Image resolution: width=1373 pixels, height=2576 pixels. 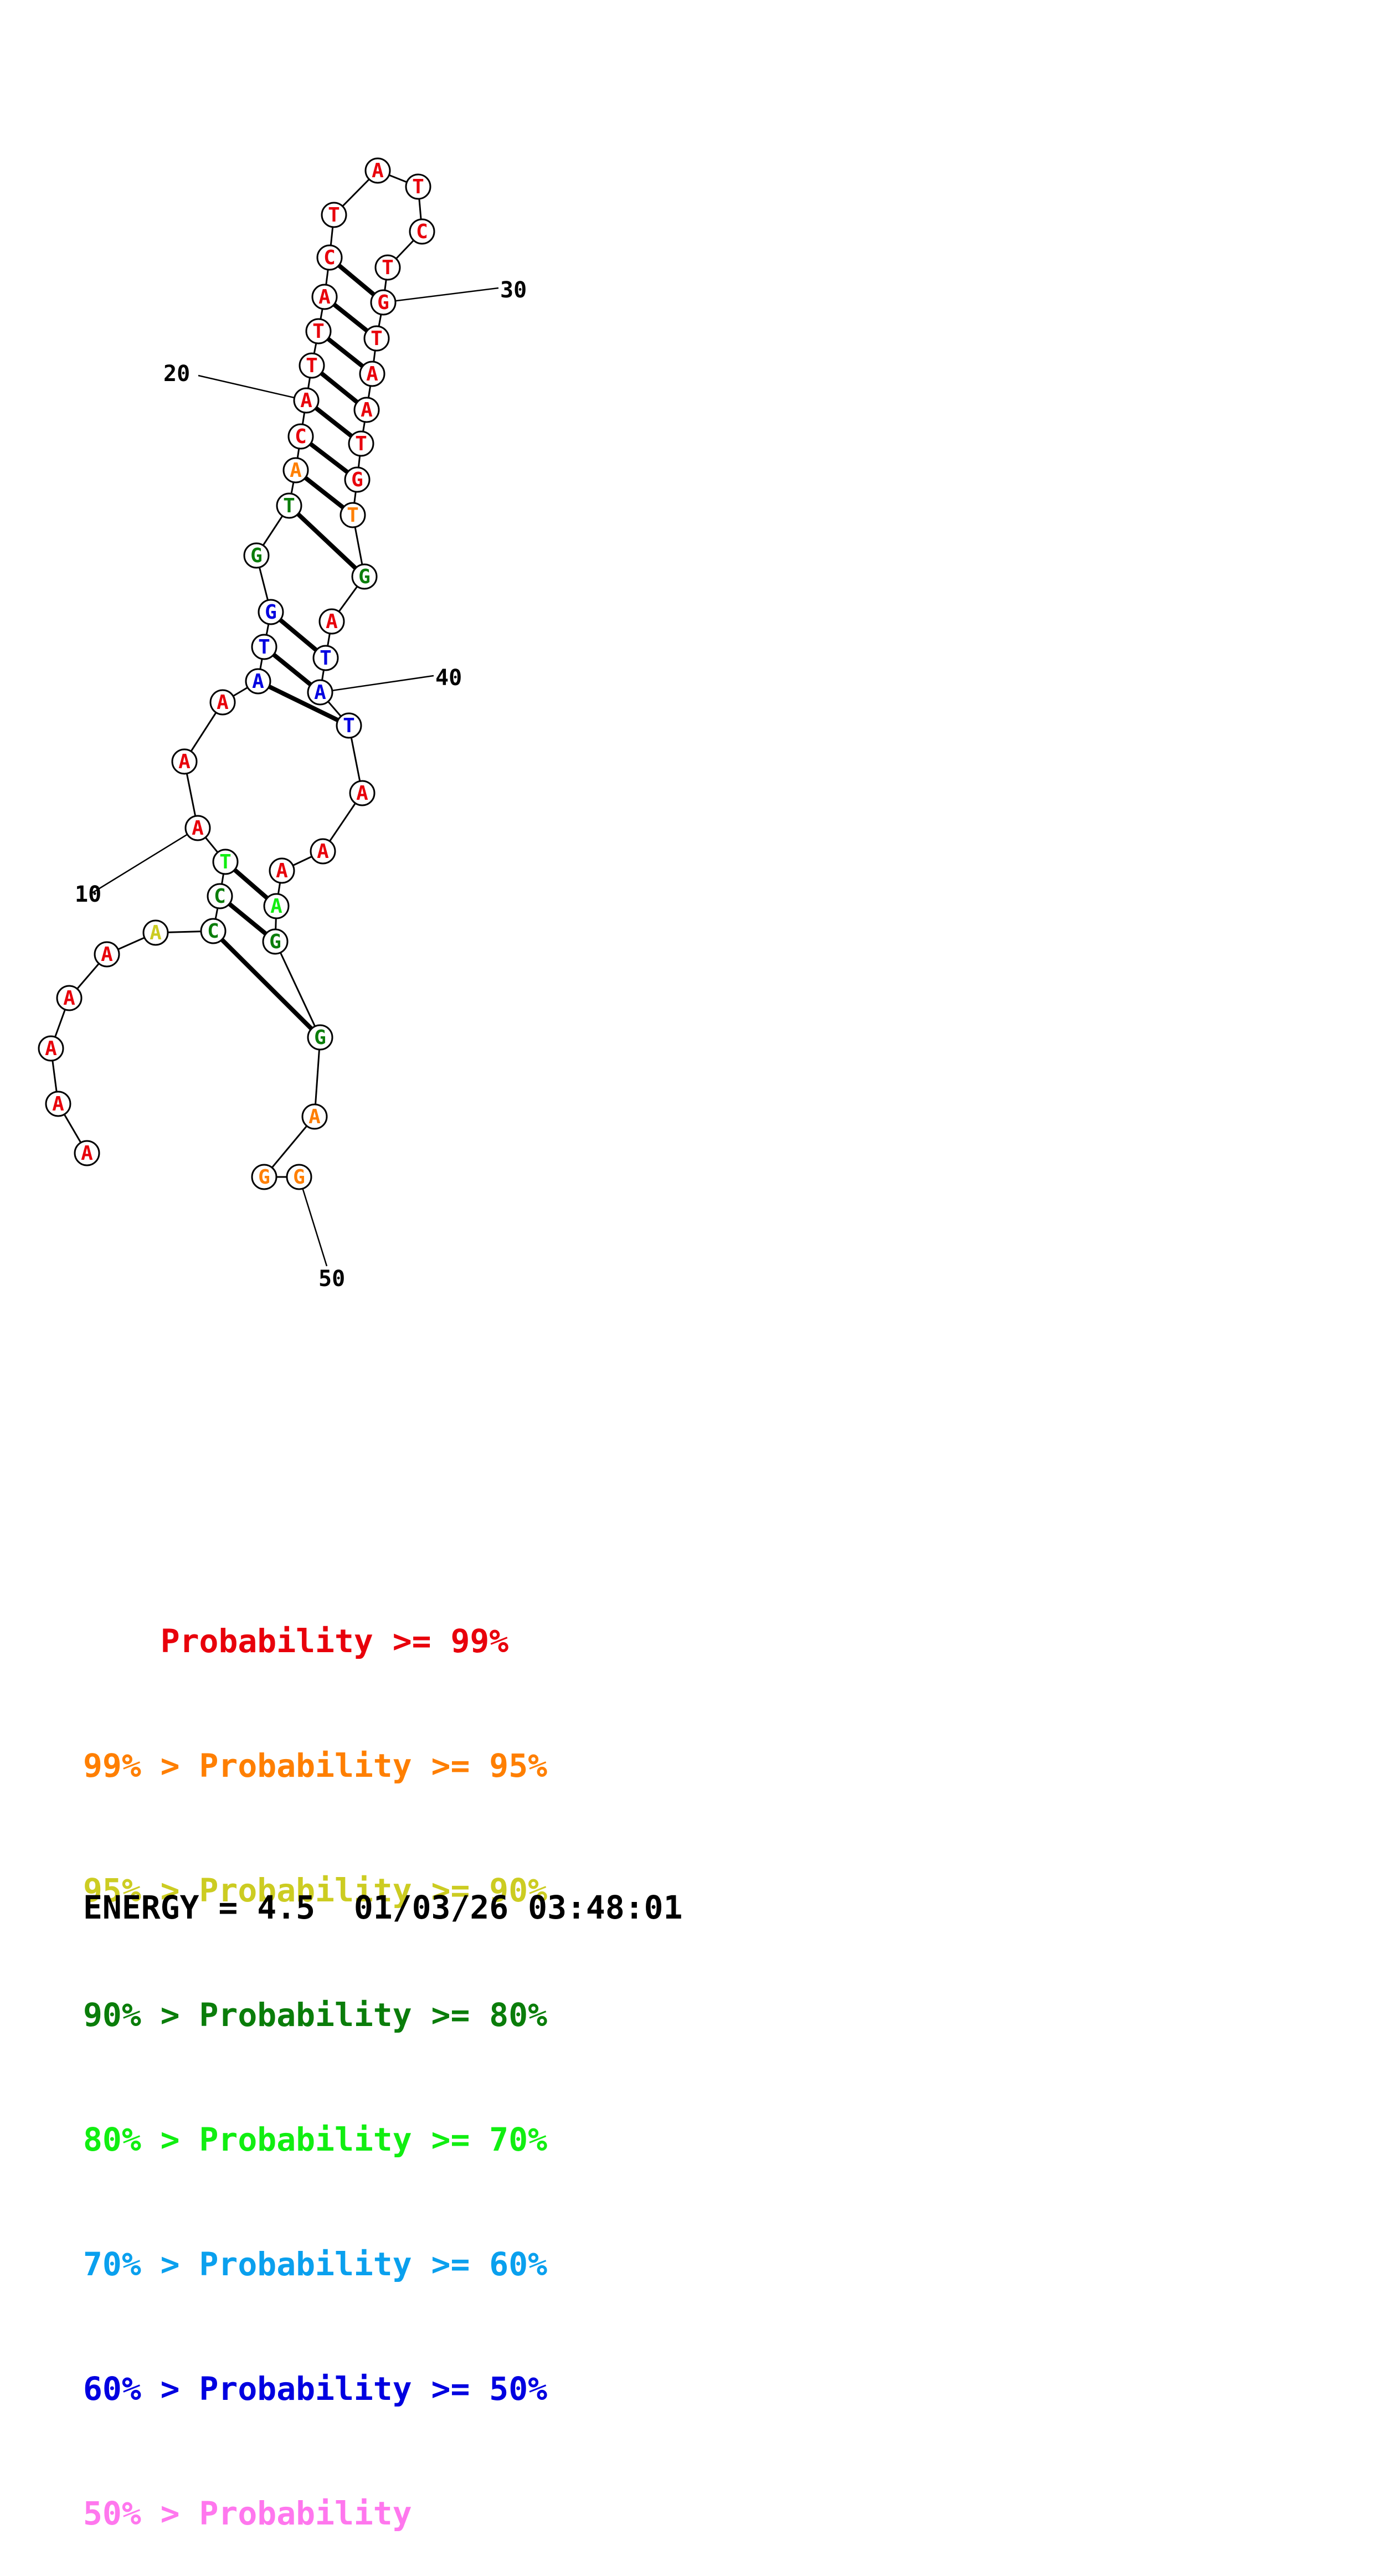 What do you see at coordinates (141, 2513) in the screenshot?
I see `legend-prefix: 50% >` at bounding box center [141, 2513].